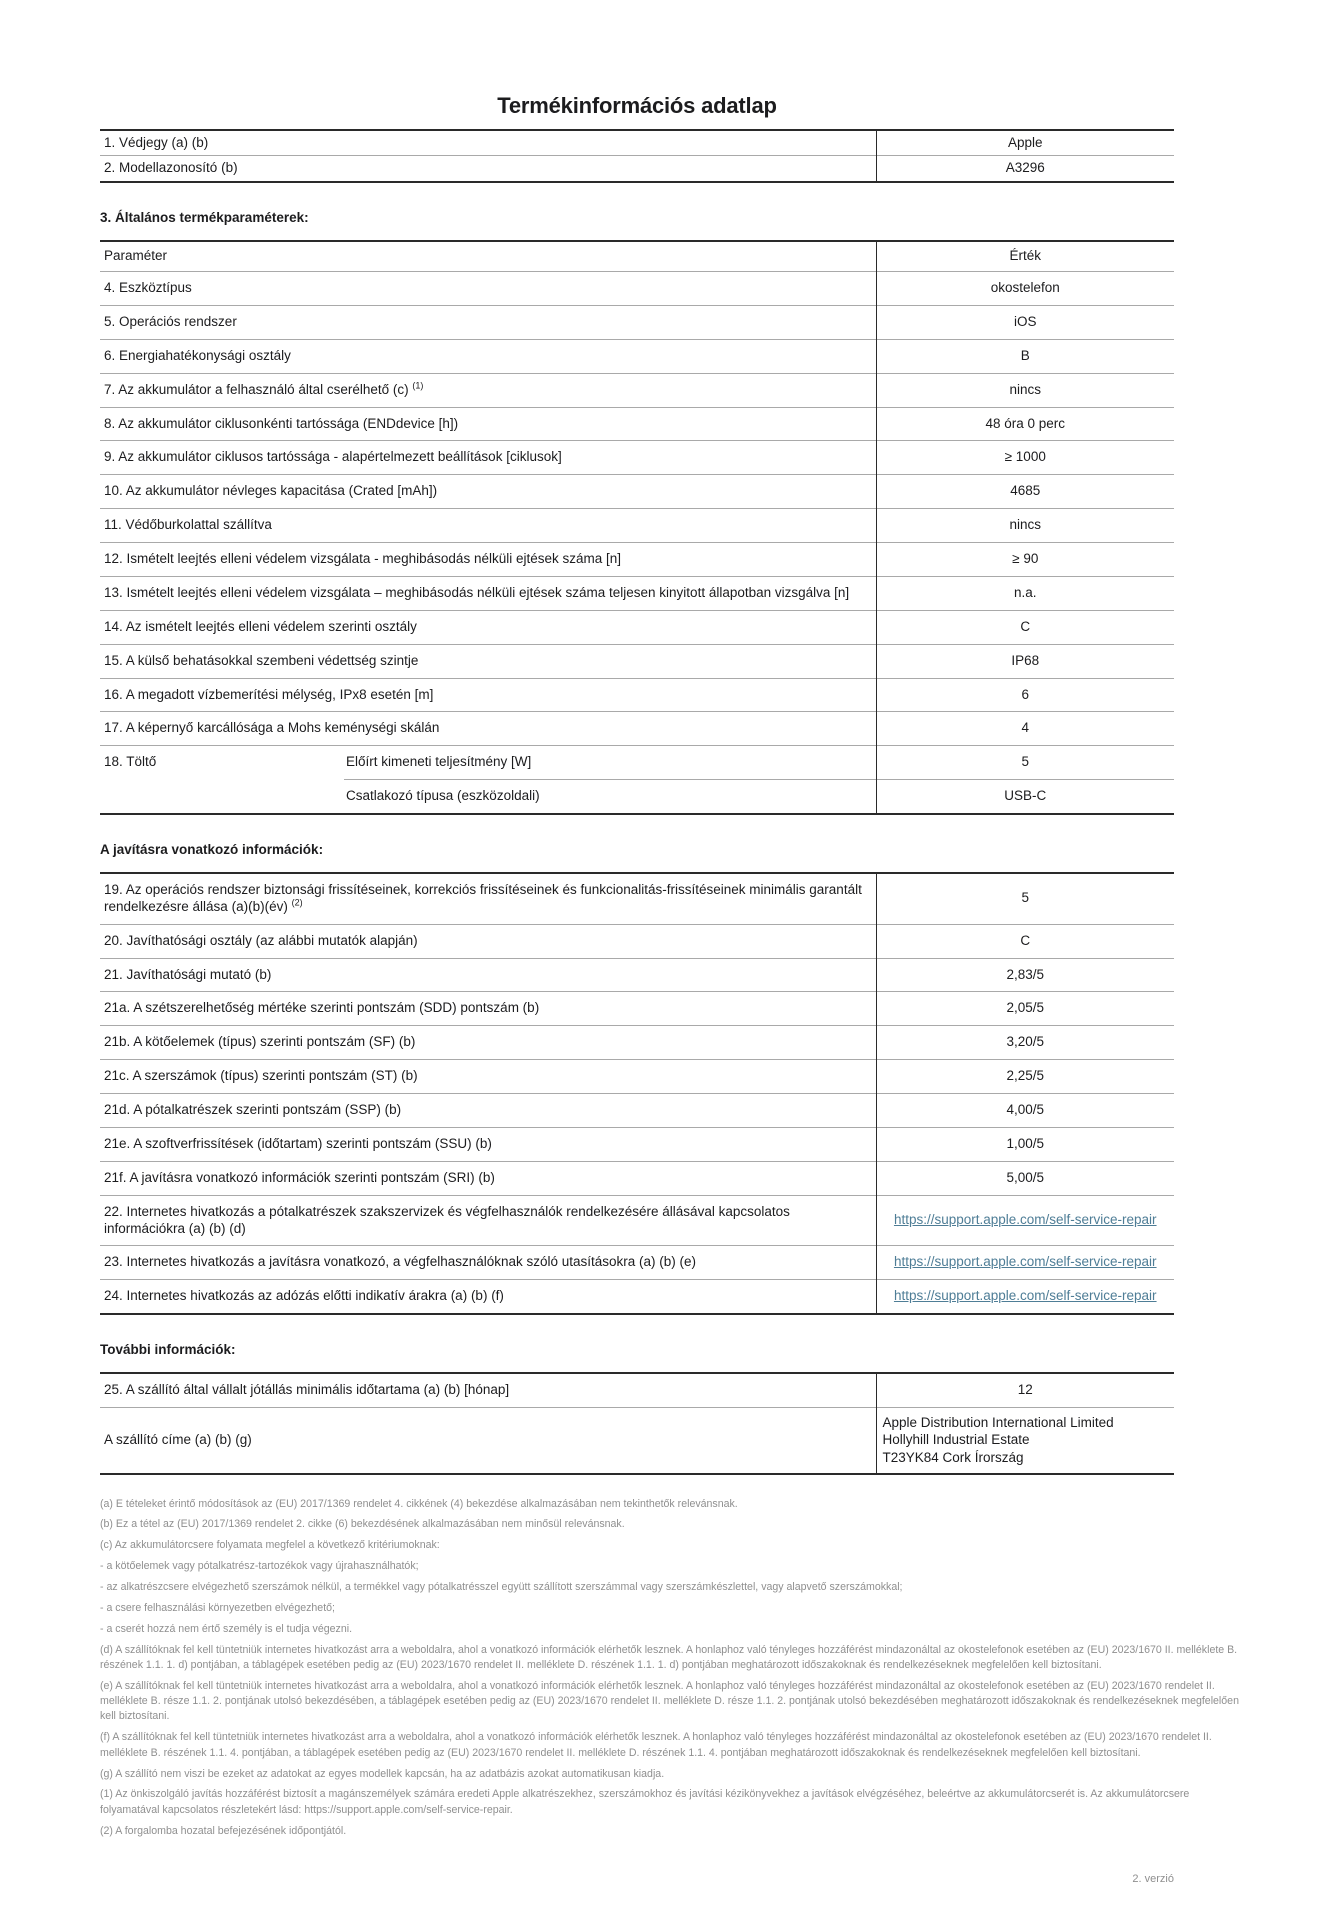  What do you see at coordinates (212, 849) in the screenshot?
I see `section-heading-repair: A javításra vonatkozó információk:` at bounding box center [212, 849].